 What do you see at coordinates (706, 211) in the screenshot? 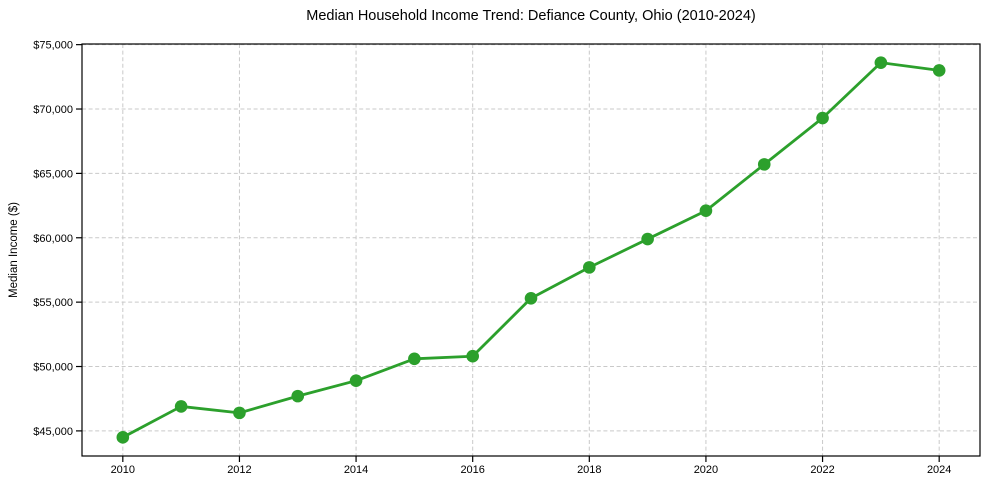
I see `data-point-2020` at bounding box center [706, 211].